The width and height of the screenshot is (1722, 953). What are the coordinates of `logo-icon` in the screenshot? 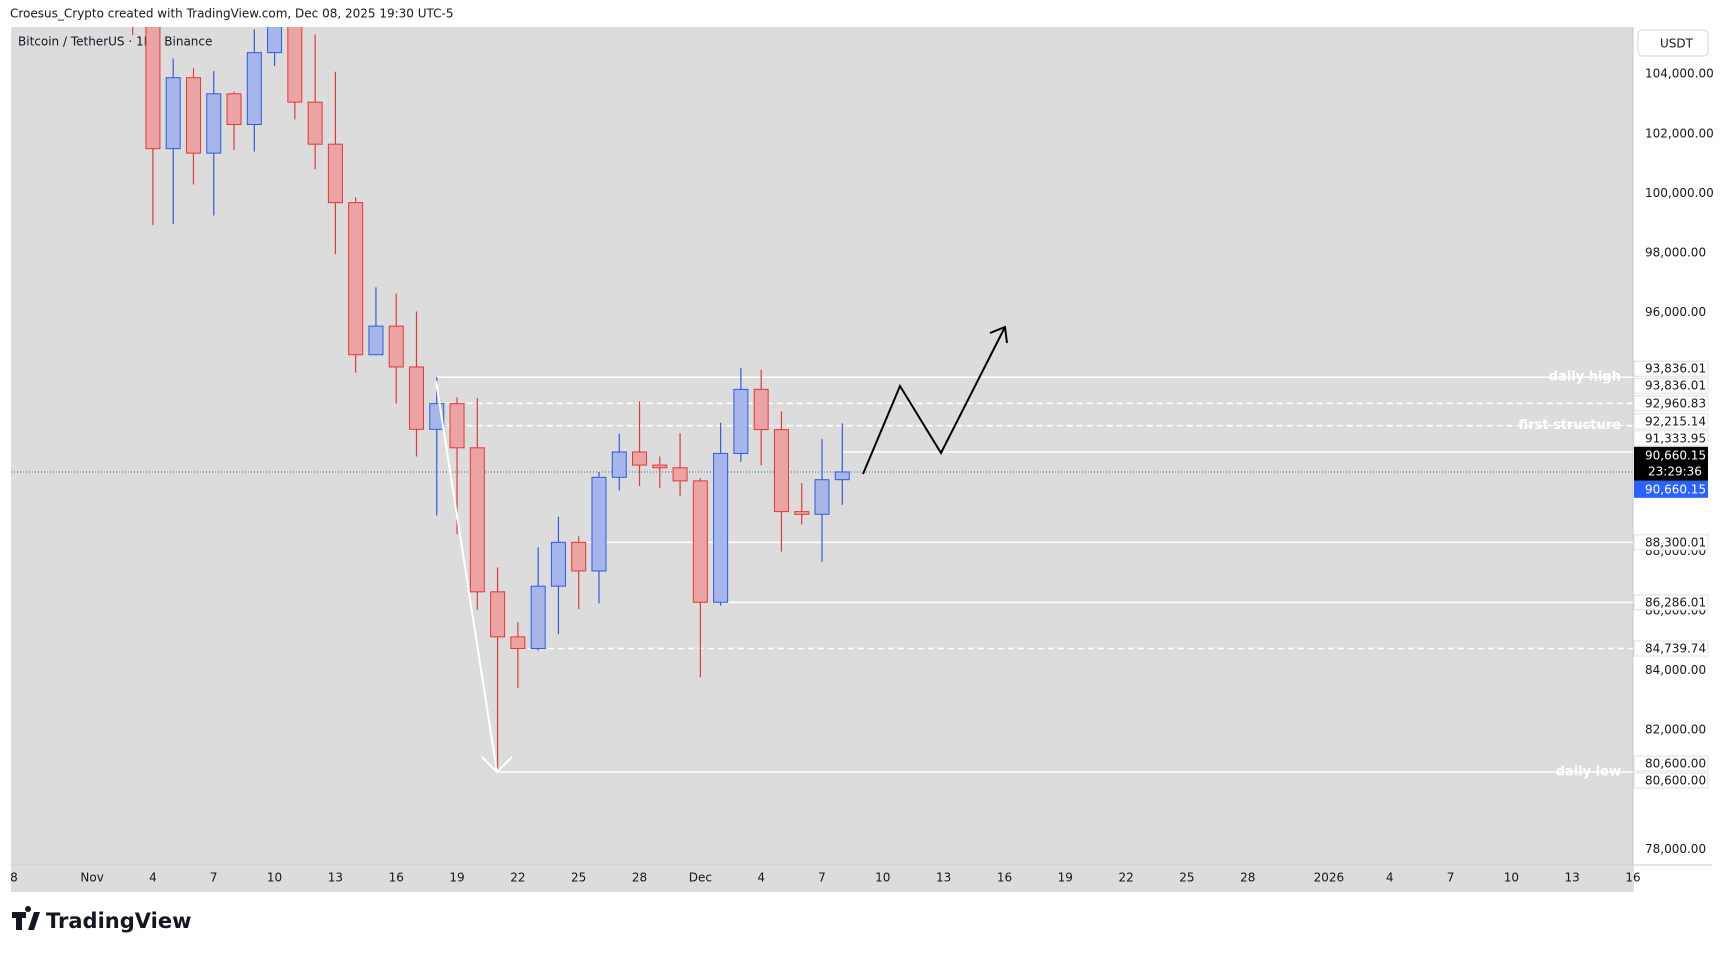 It's located at (26, 918).